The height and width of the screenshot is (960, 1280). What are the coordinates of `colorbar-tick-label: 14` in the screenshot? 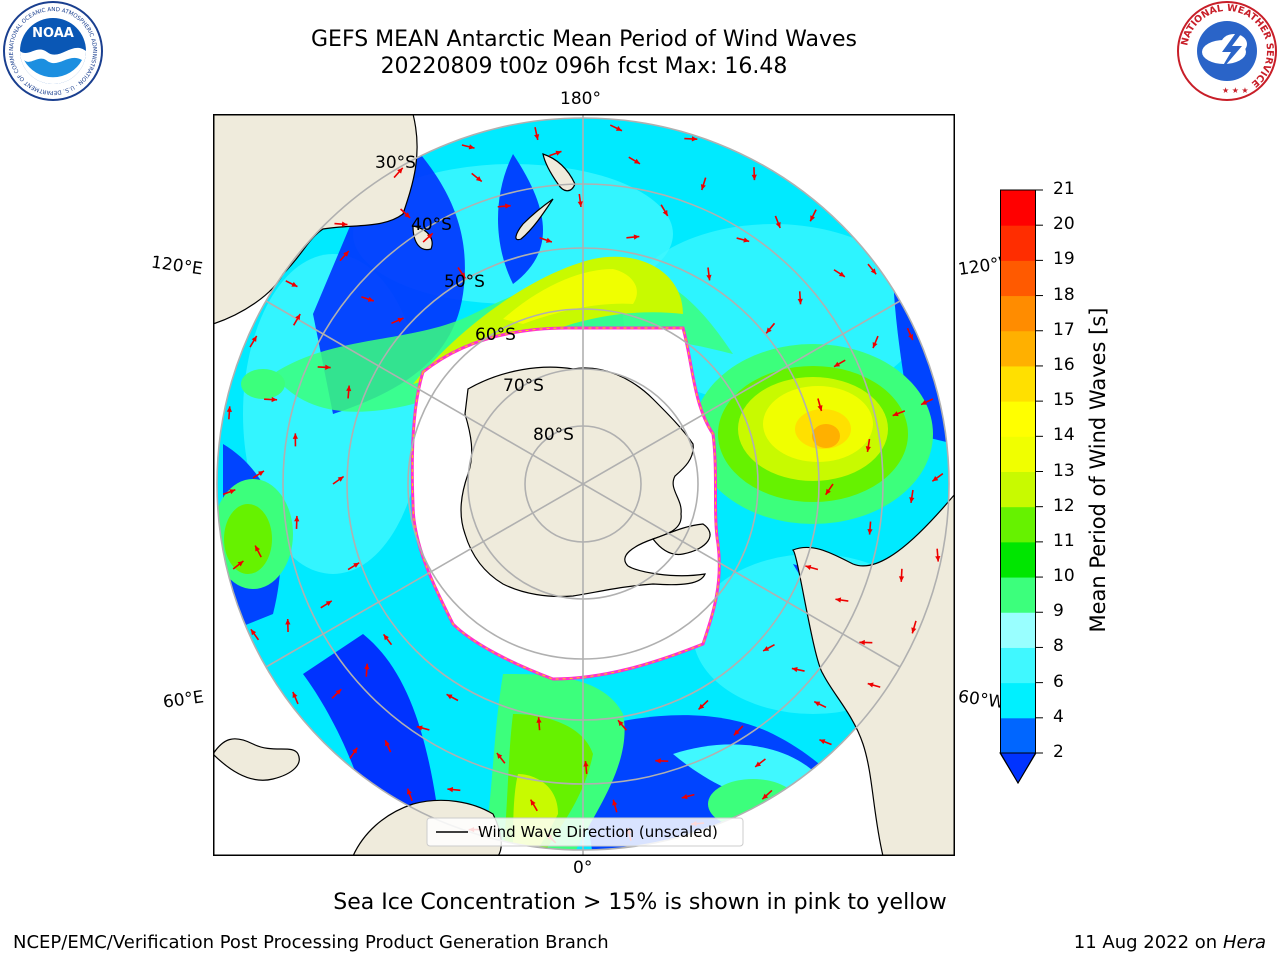 It's located at (1064, 435).